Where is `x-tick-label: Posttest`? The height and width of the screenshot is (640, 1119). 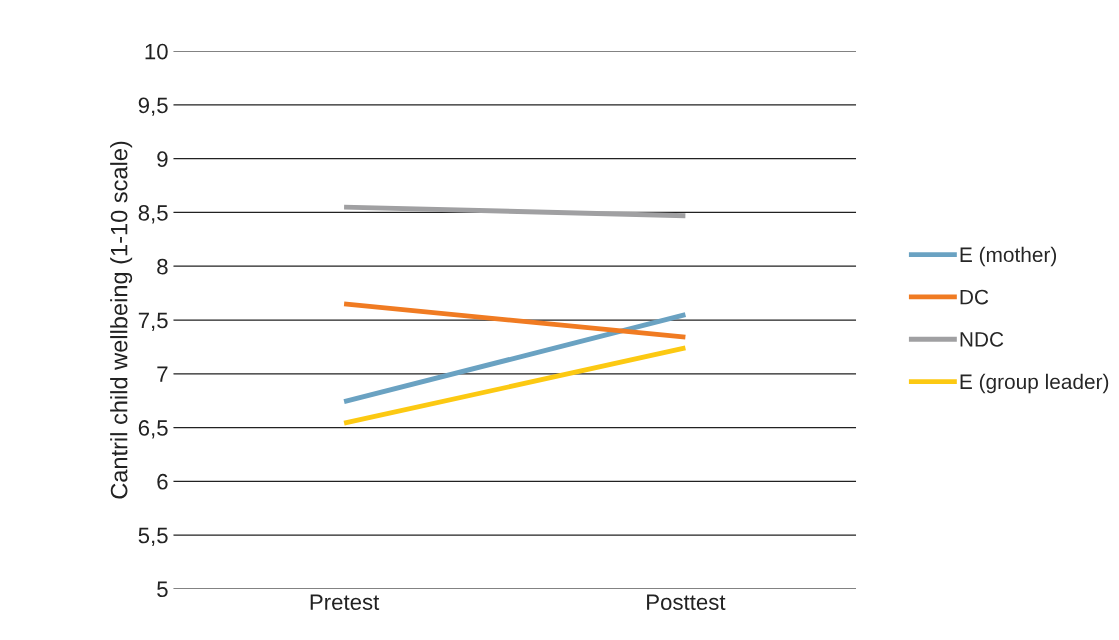
x-tick-label: Posttest is located at coordinates (686, 602).